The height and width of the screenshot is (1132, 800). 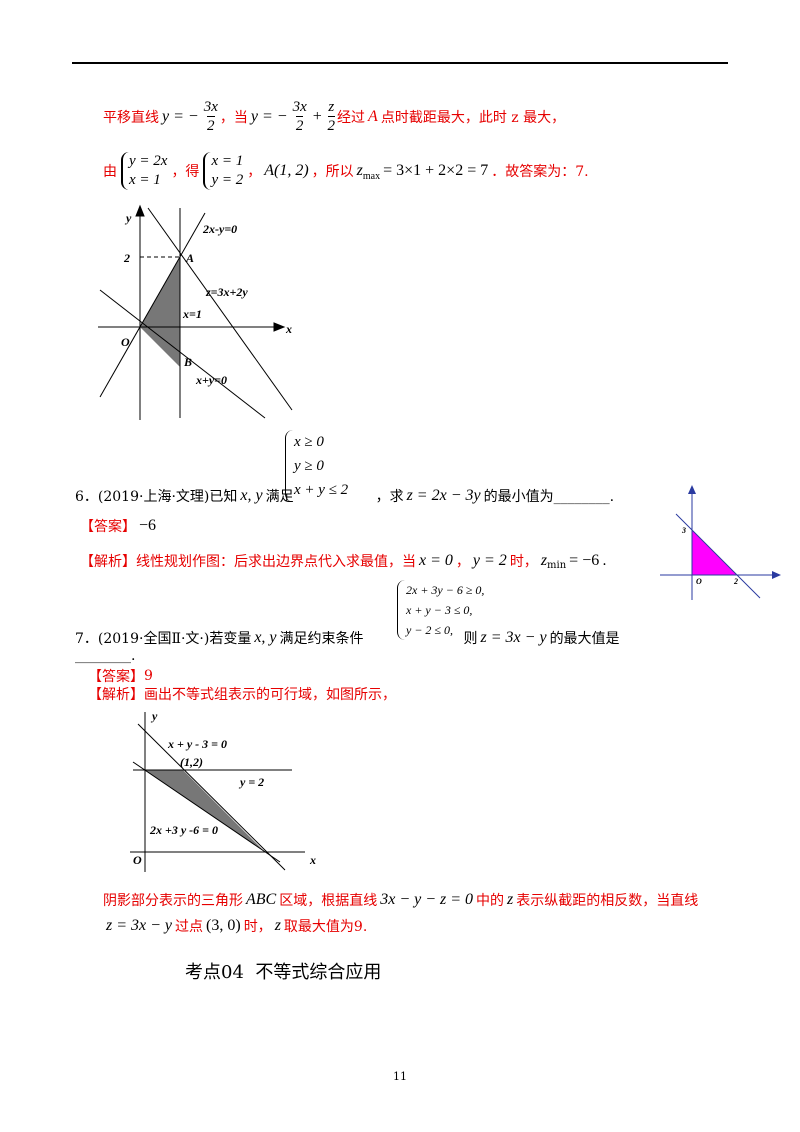 I want to click on feasible-region, so click(x=160, y=312).